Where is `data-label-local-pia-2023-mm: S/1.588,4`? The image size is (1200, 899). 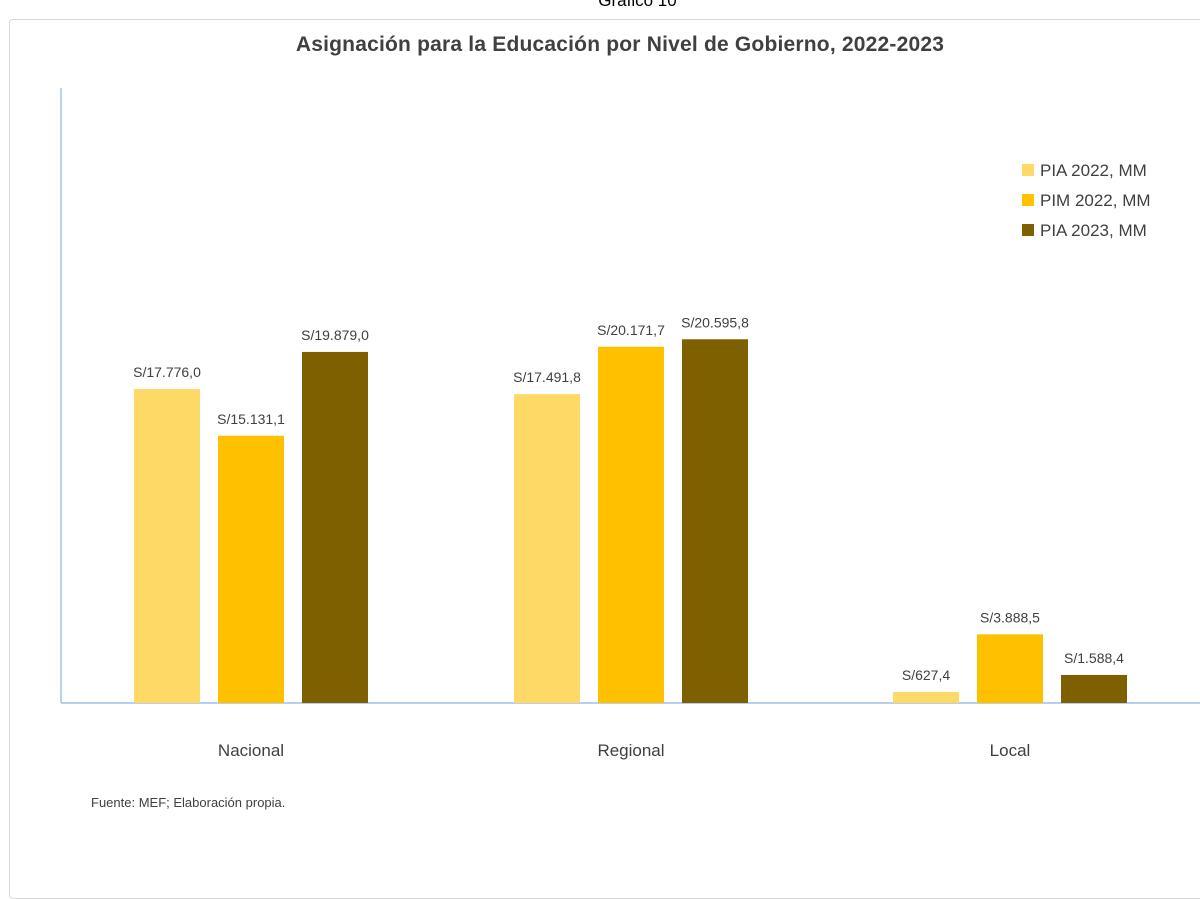
data-label-local-pia-2023-mm: S/1.588,4 is located at coordinates (1094, 658).